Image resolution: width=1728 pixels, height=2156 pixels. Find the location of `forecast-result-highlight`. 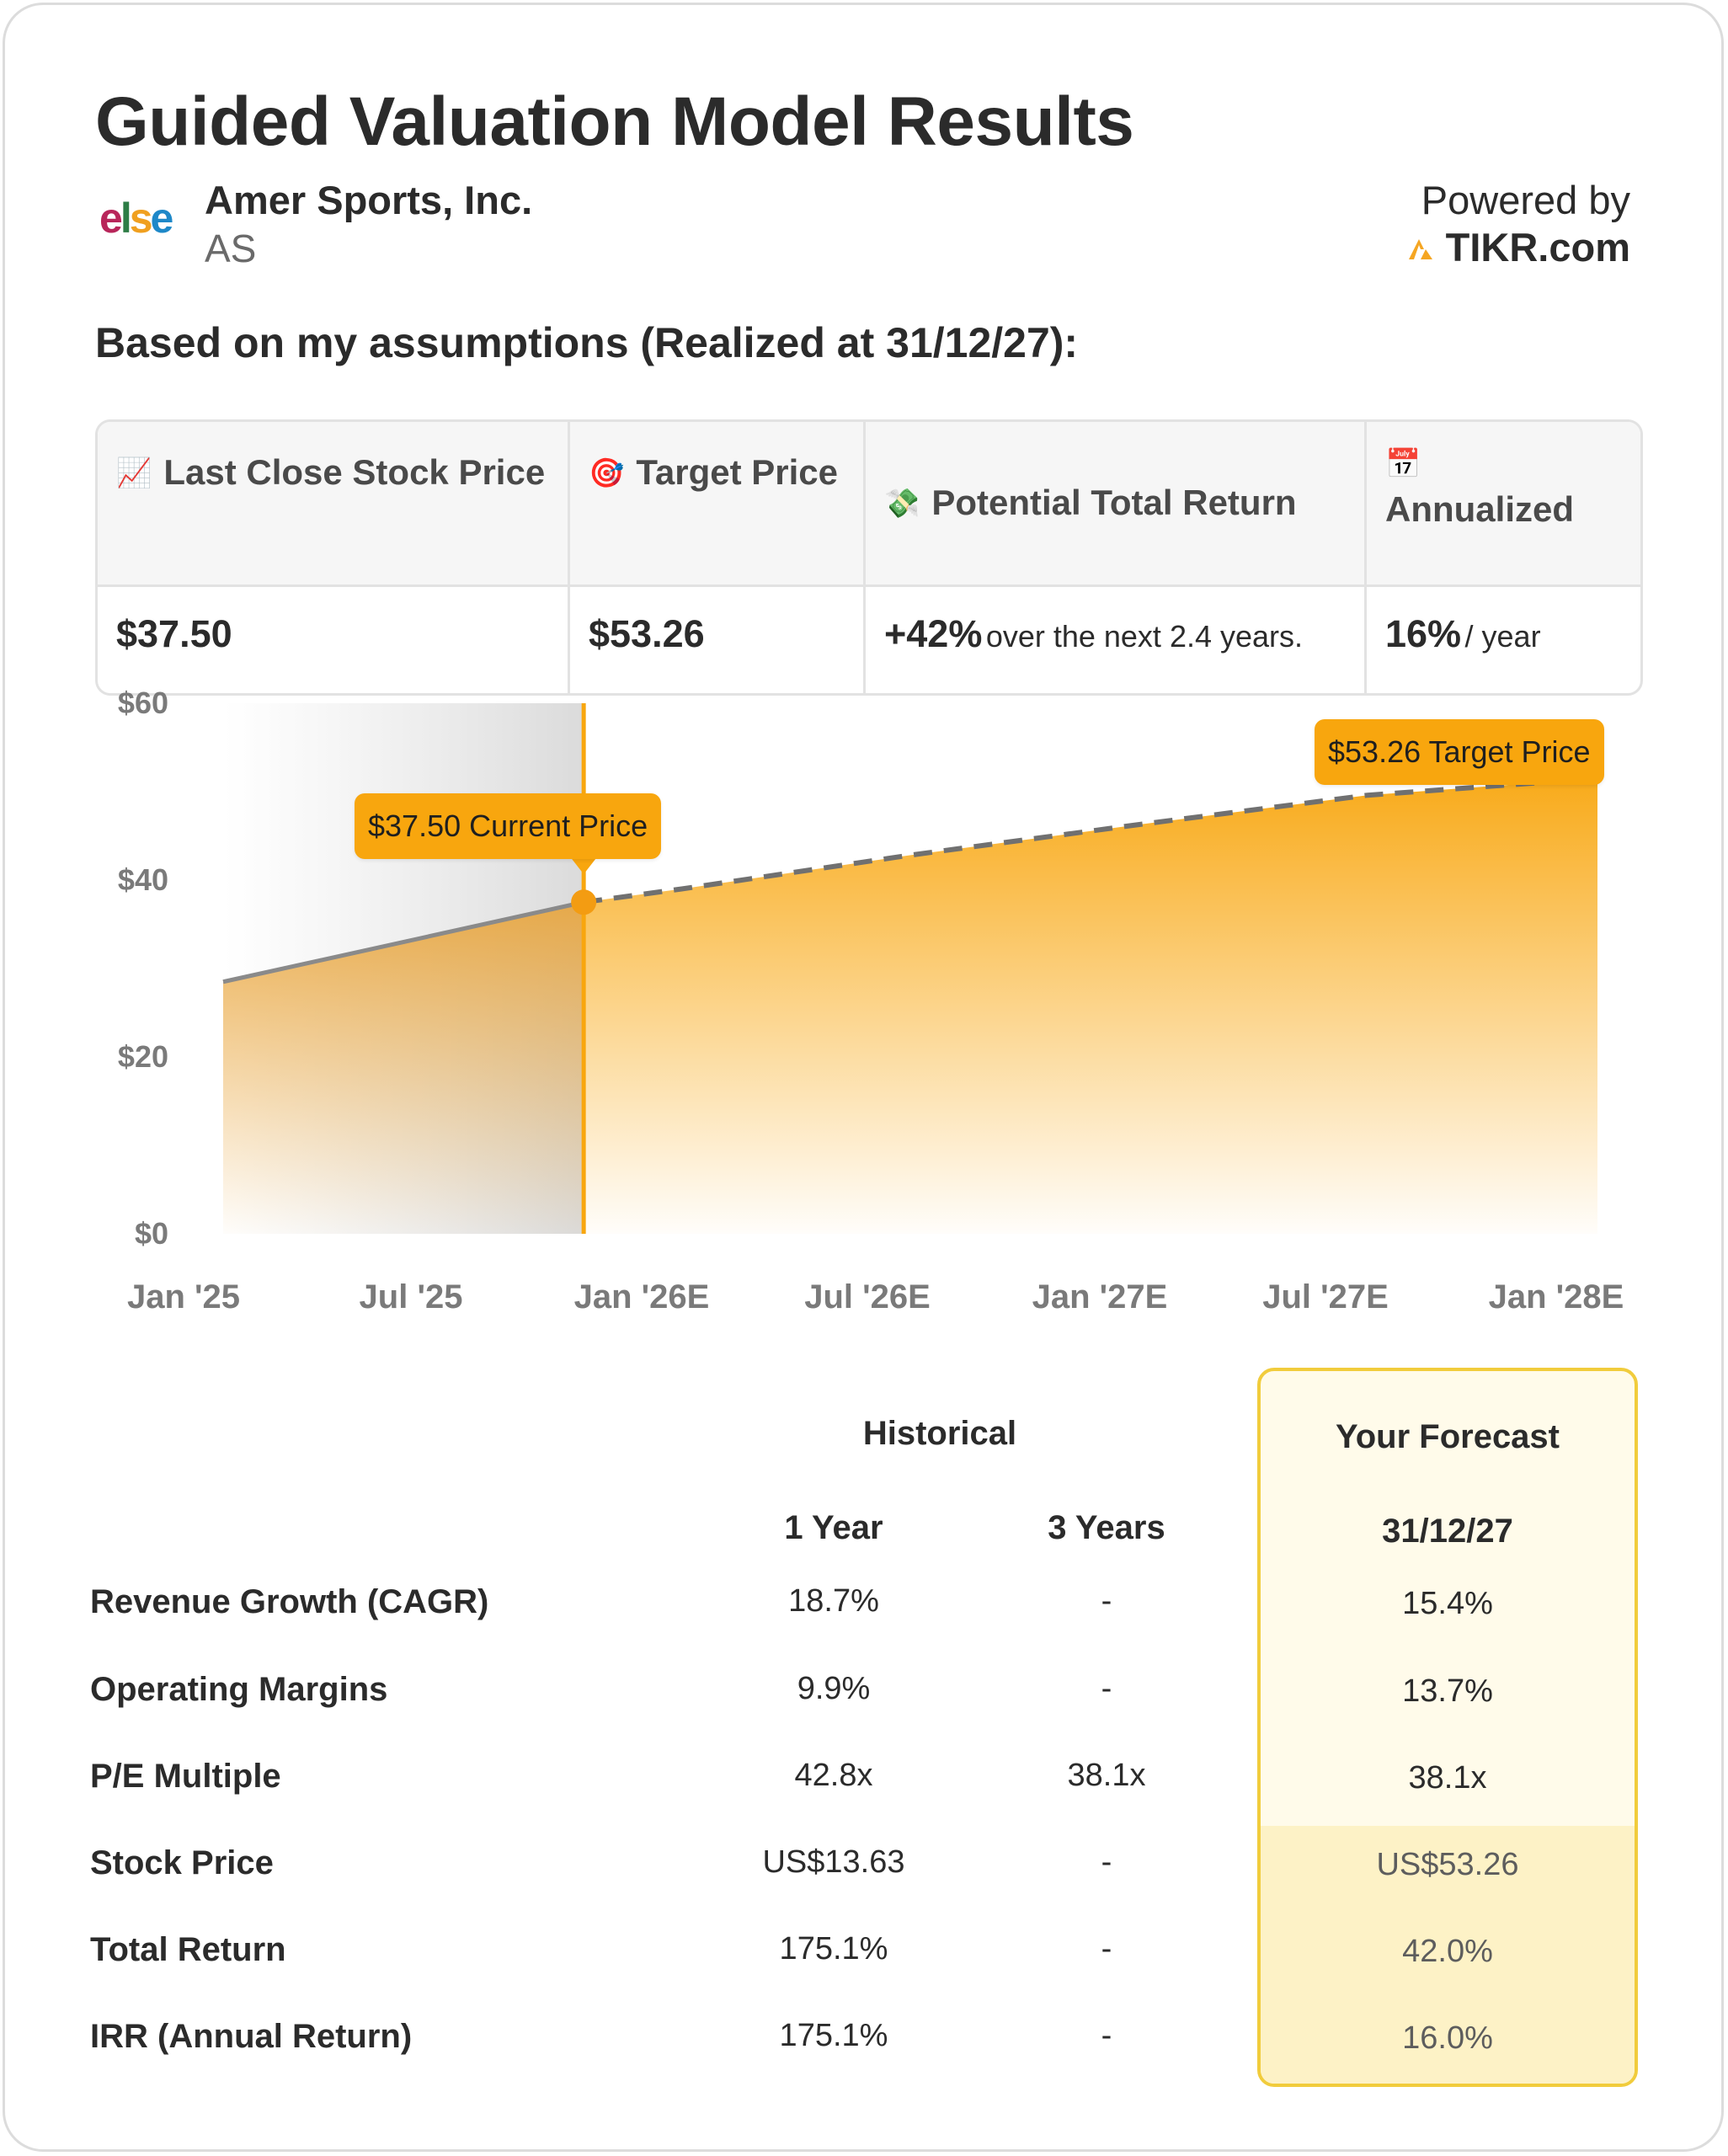

forecast-result-highlight is located at coordinates (1448, 1955).